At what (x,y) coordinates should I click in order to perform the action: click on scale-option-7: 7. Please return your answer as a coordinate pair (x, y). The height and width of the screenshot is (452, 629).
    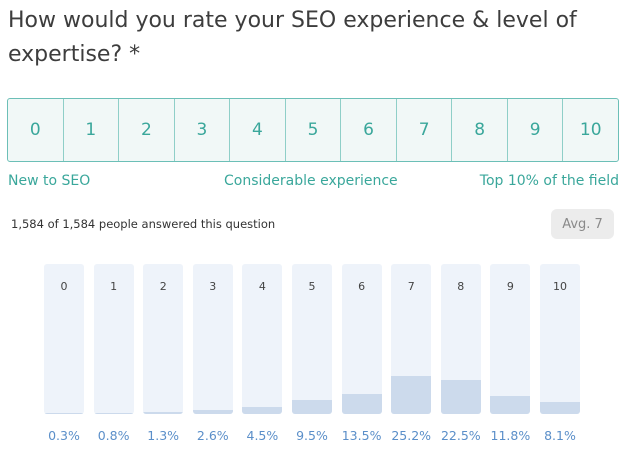
    Looking at the image, I should click on (425, 130).